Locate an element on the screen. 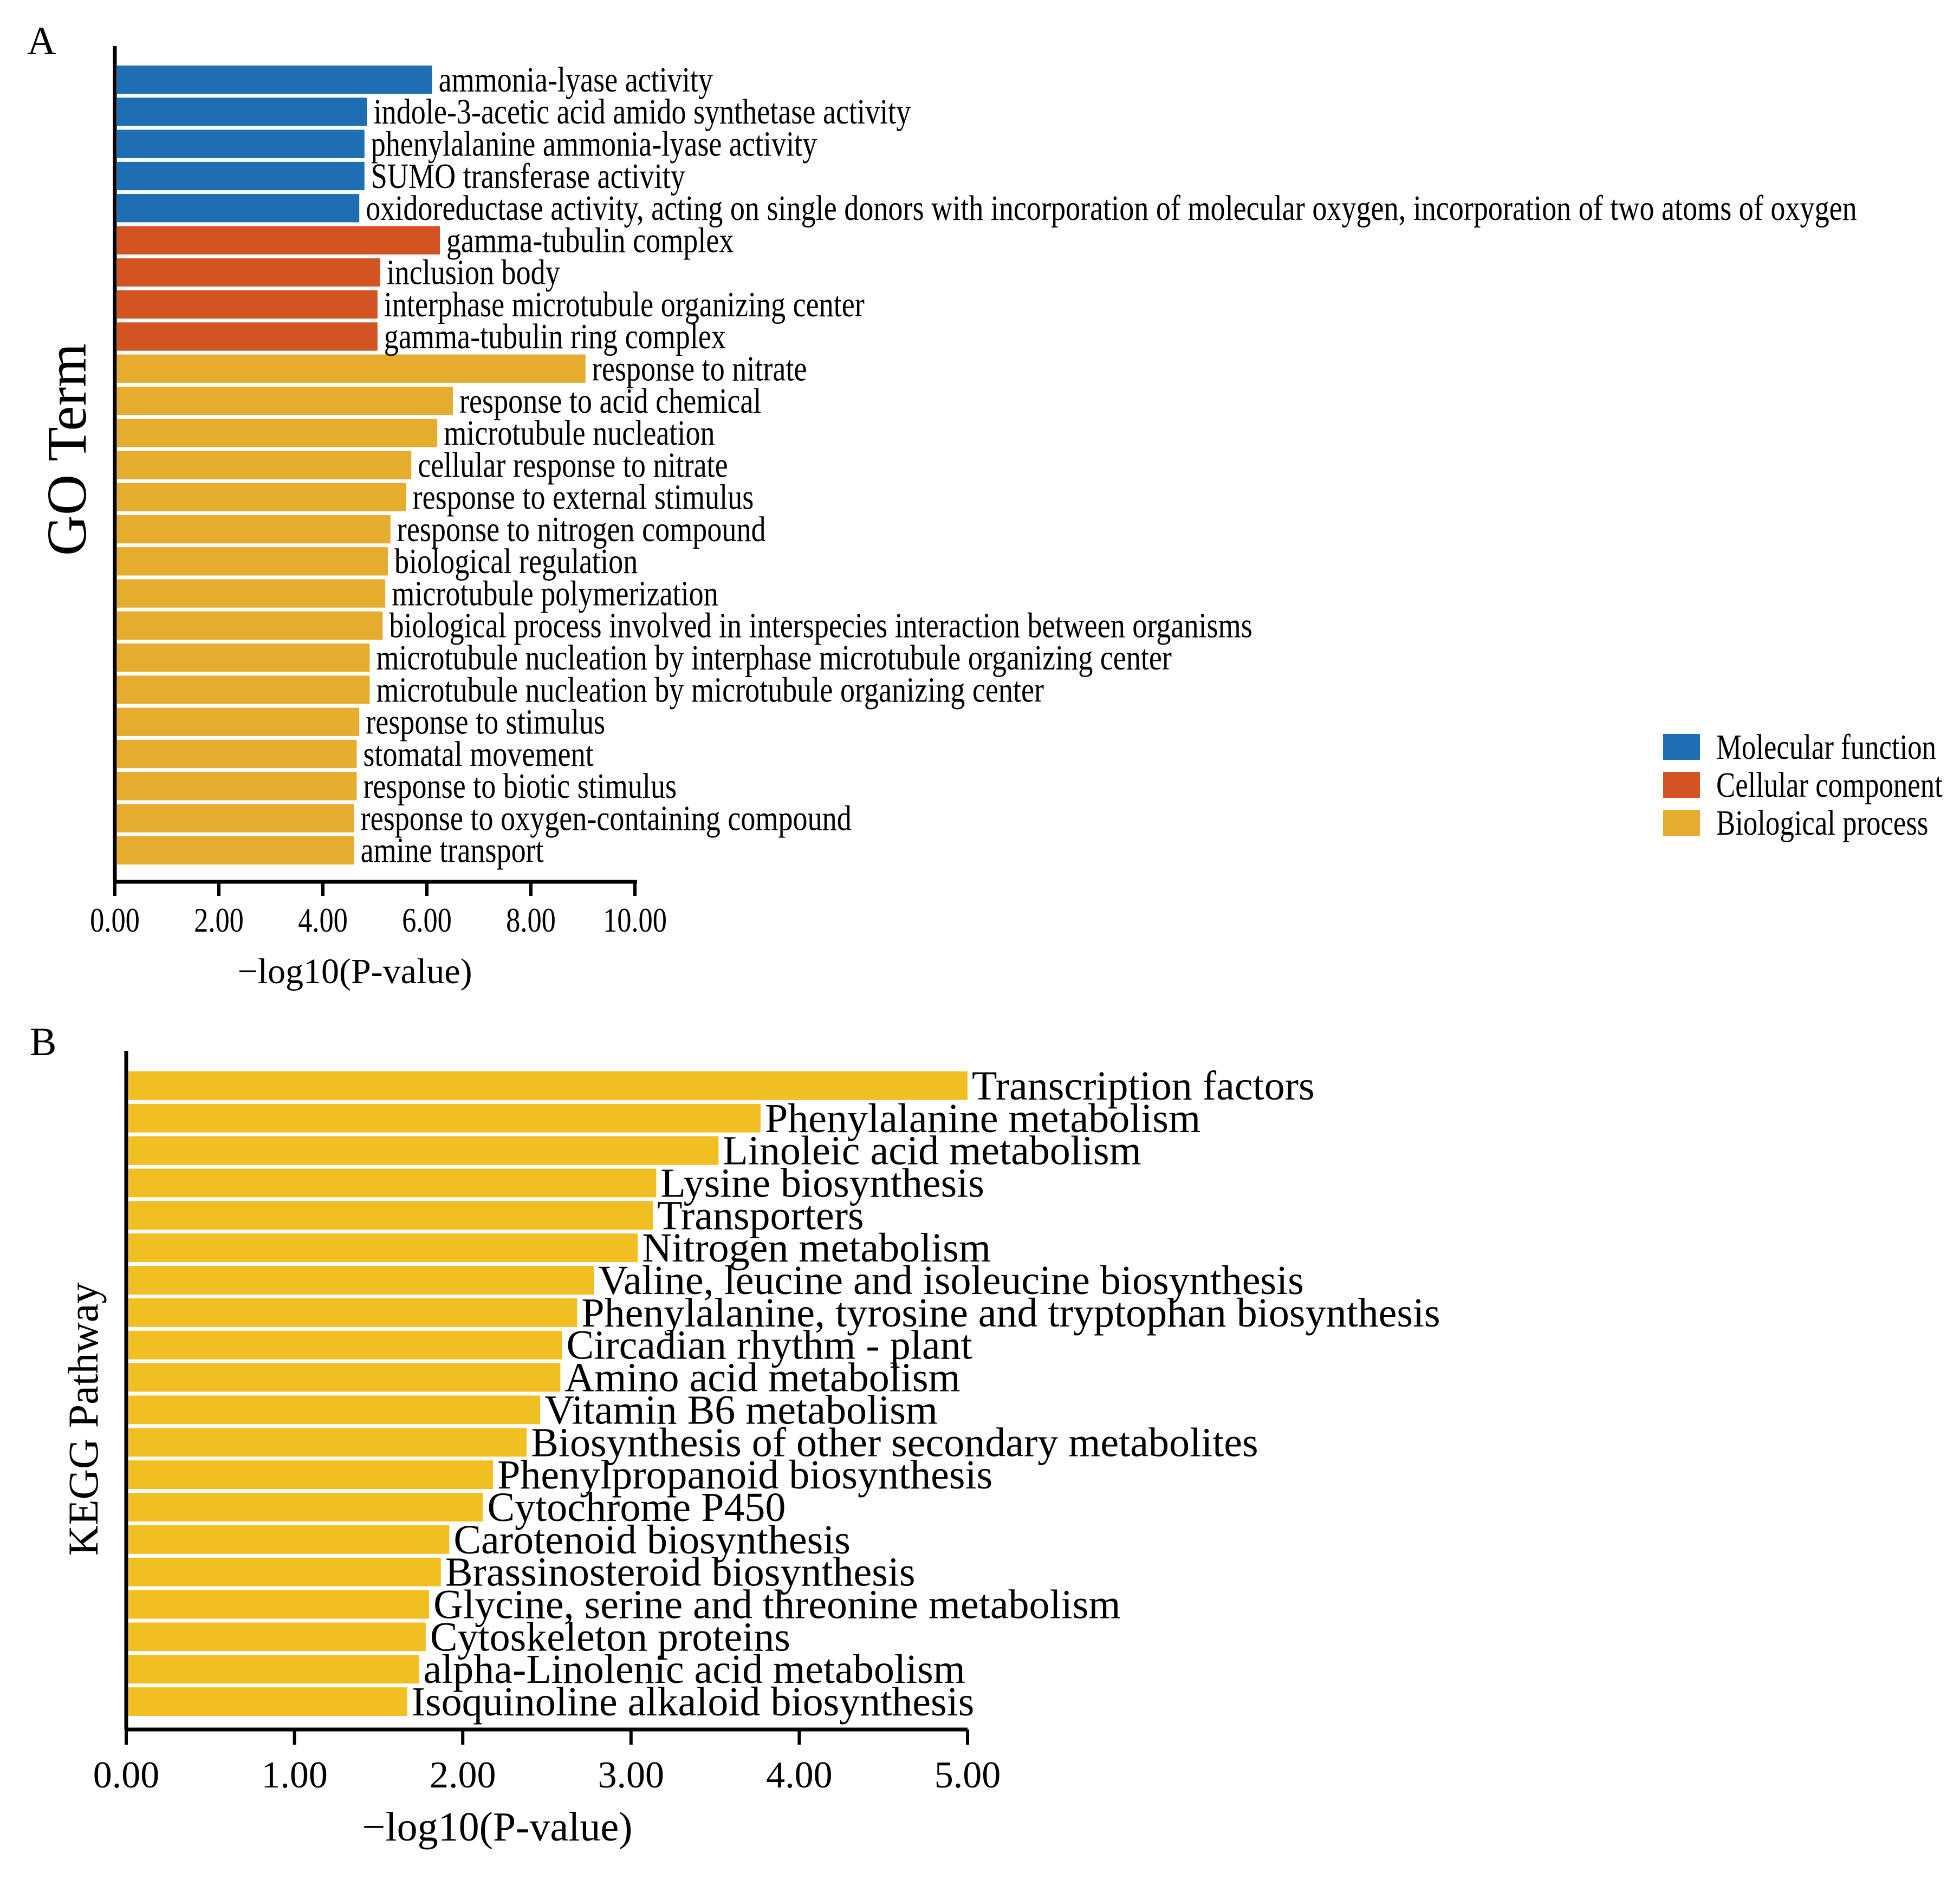  go-bar-label: inclusion body is located at coordinates (473, 272).